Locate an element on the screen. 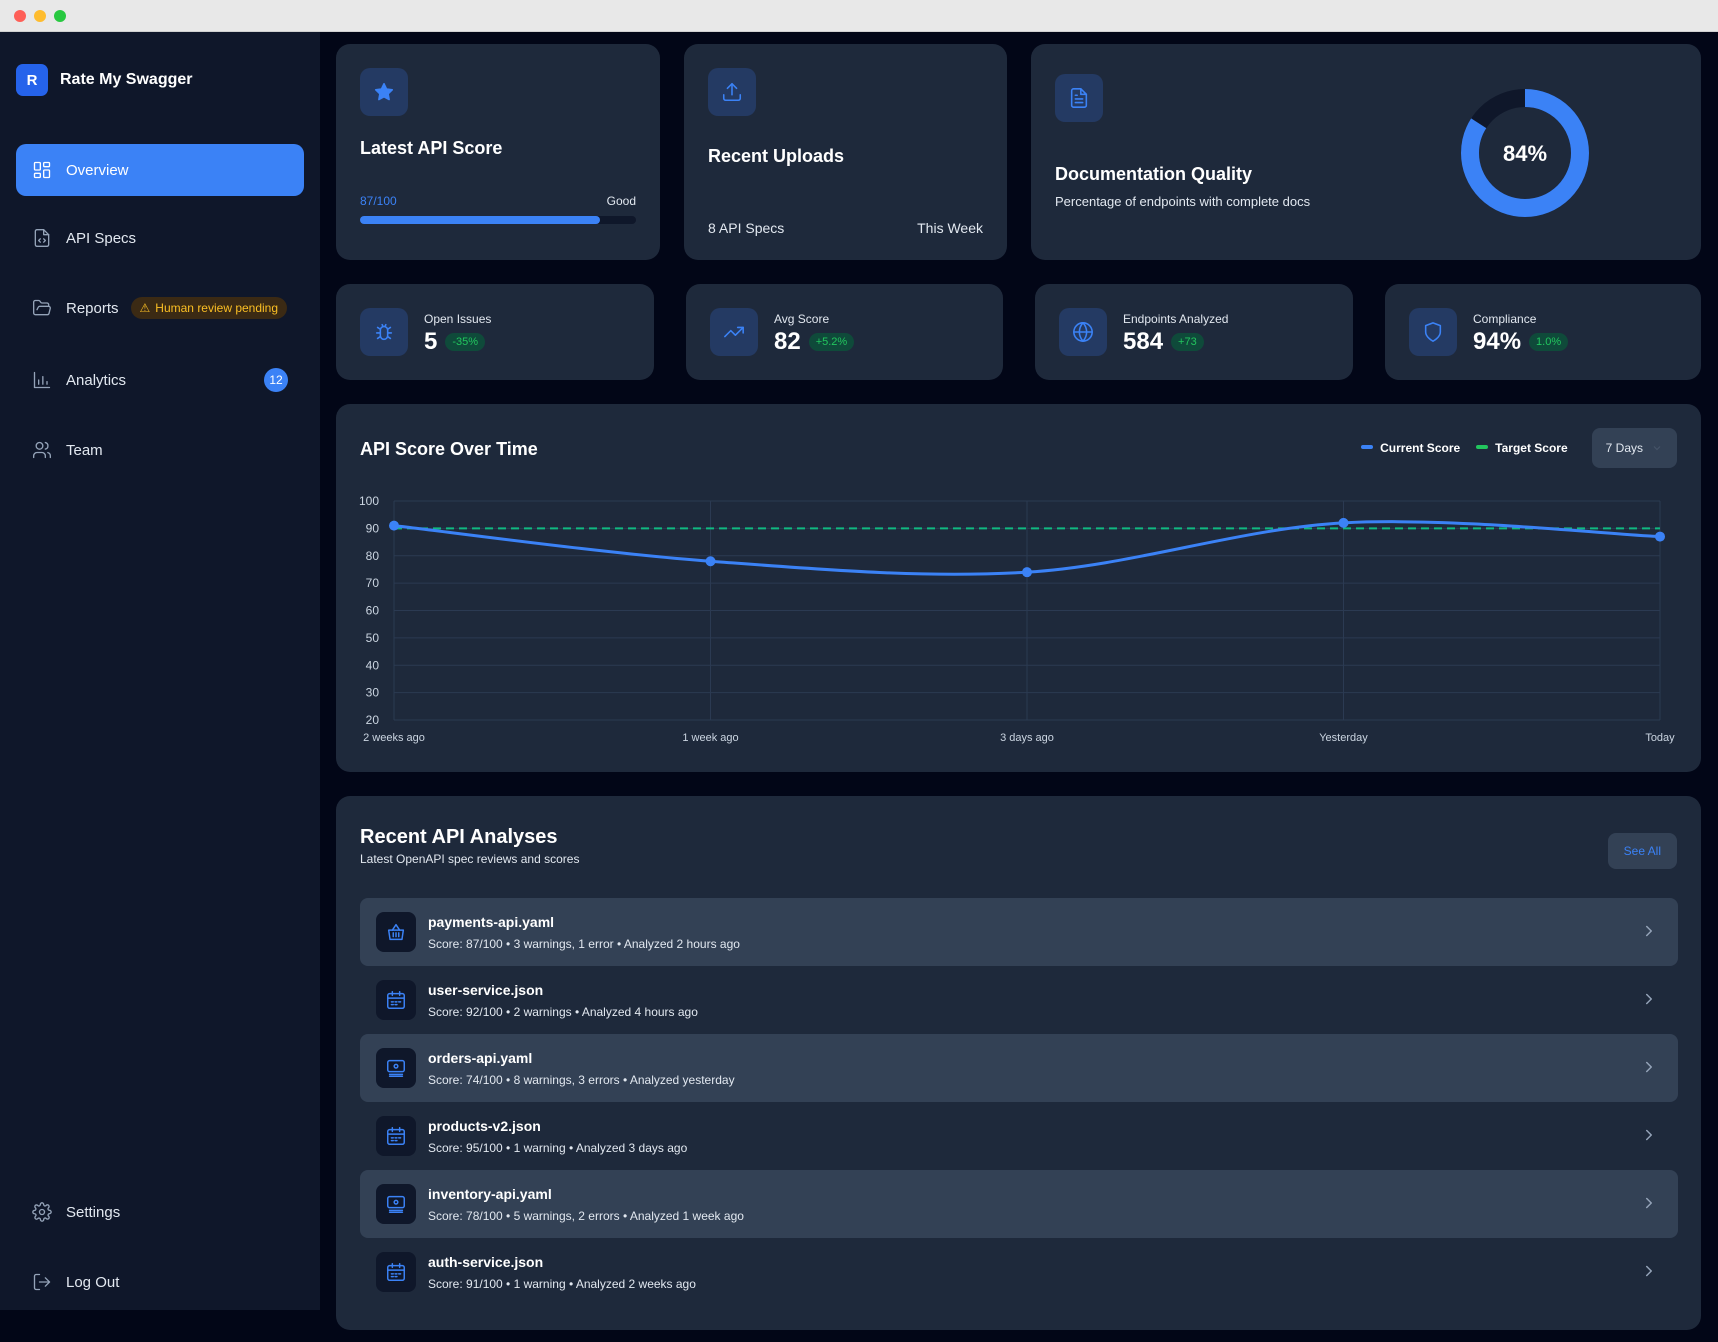 This screenshot has height=1342, width=1718. sidebar-item-api-specs: API Specs is located at coordinates (160, 238).